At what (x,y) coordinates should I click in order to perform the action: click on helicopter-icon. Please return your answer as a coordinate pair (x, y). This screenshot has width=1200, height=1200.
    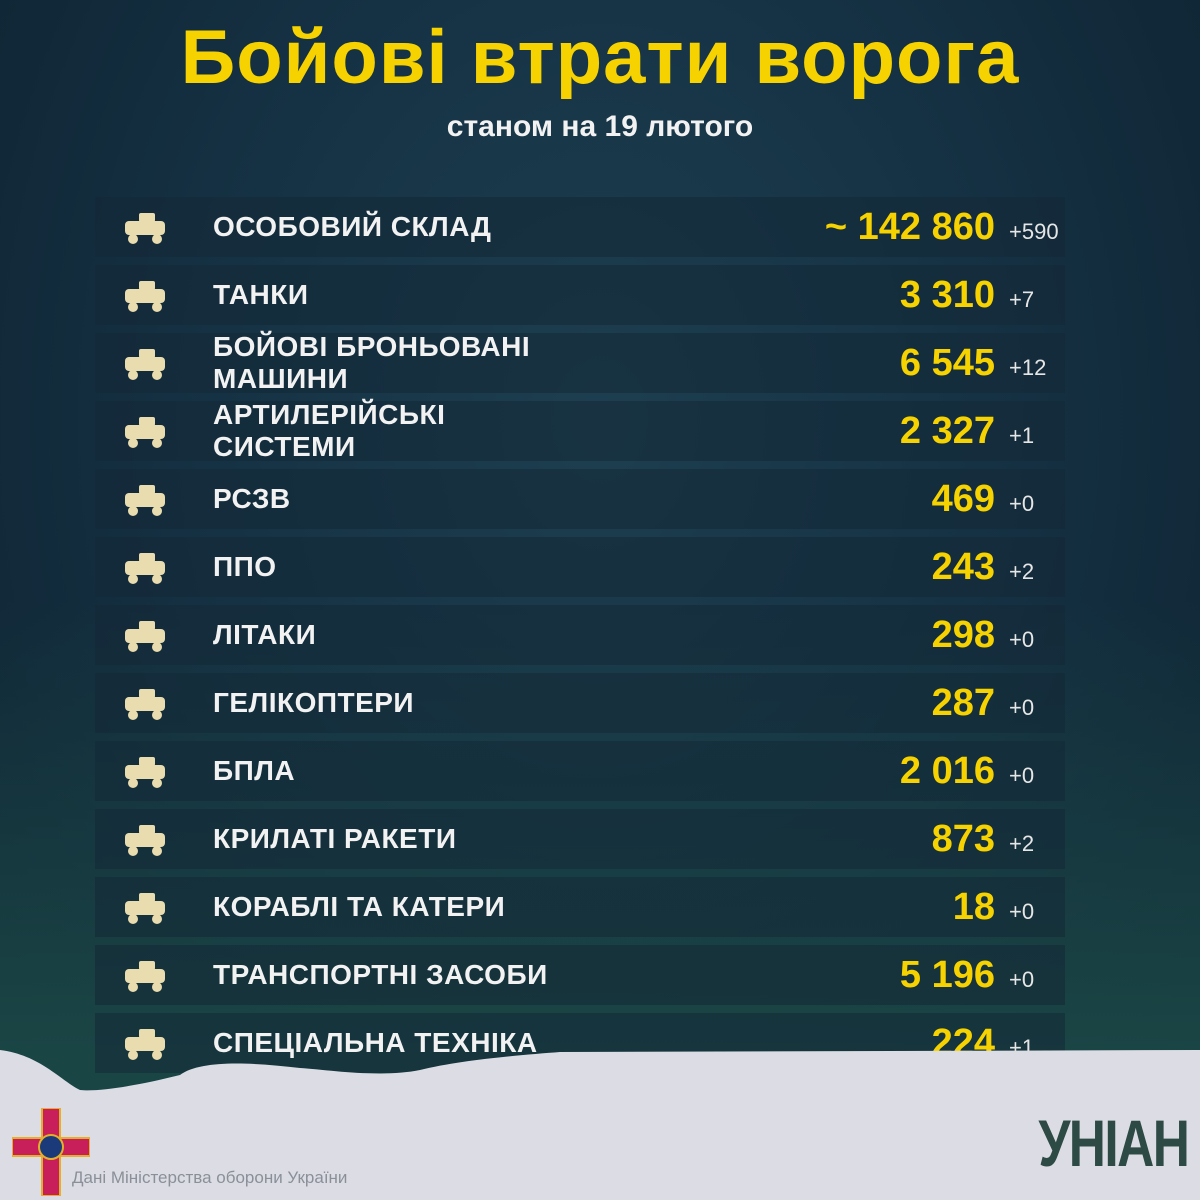
    Looking at the image, I should click on (145, 703).